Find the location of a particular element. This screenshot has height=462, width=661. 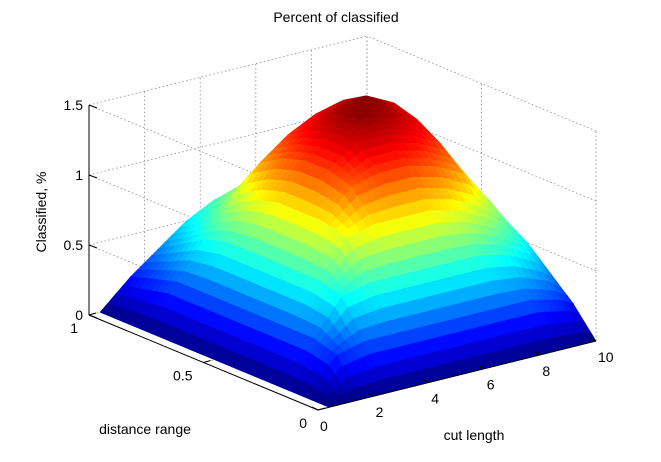

x-axis-line is located at coordinates (457, 375).